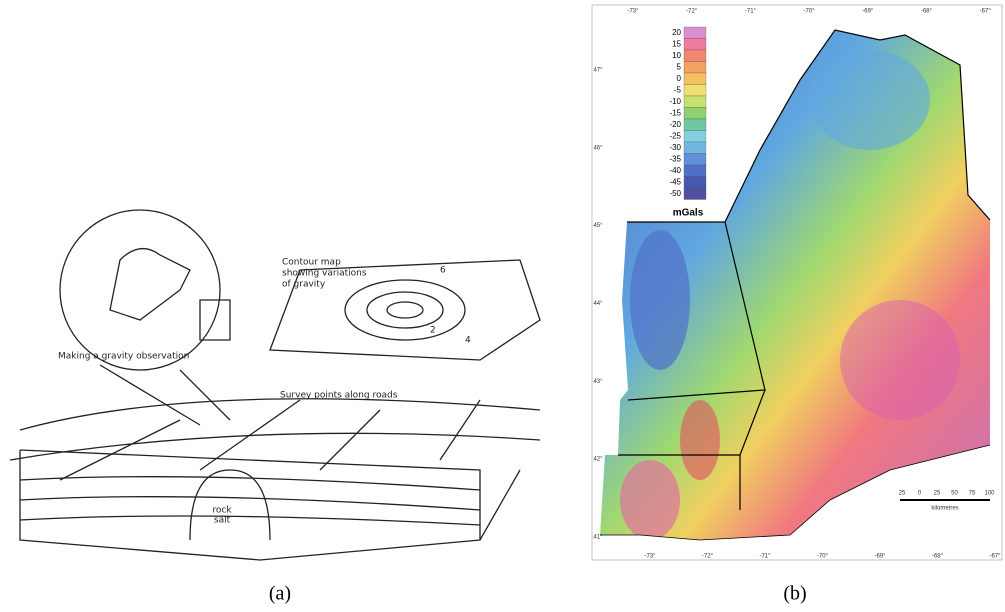 This screenshot has height=612, width=1005. I want to click on label: Contour map, so click(311, 263).